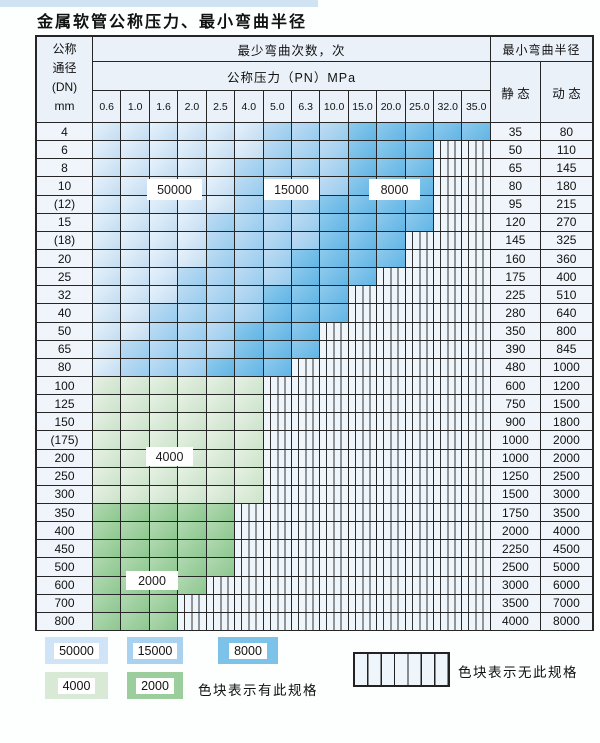 The image size is (600, 743). I want to click on legend-no-spec-swatch, so click(401, 669).